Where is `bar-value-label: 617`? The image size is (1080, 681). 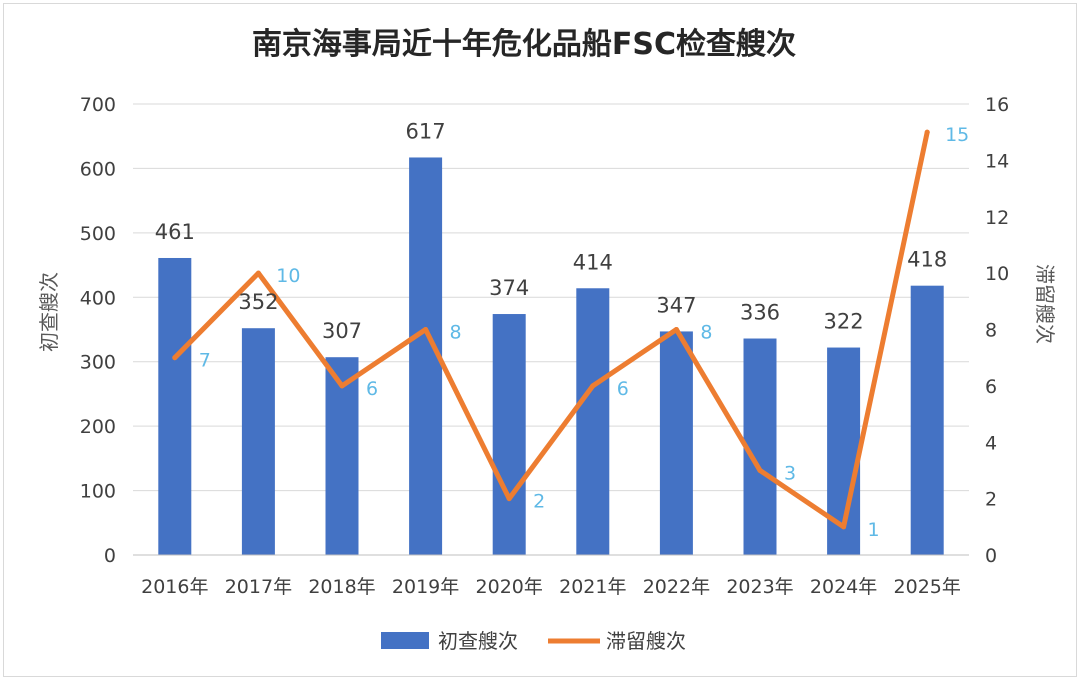
bar-value-label: 617 is located at coordinates (426, 131).